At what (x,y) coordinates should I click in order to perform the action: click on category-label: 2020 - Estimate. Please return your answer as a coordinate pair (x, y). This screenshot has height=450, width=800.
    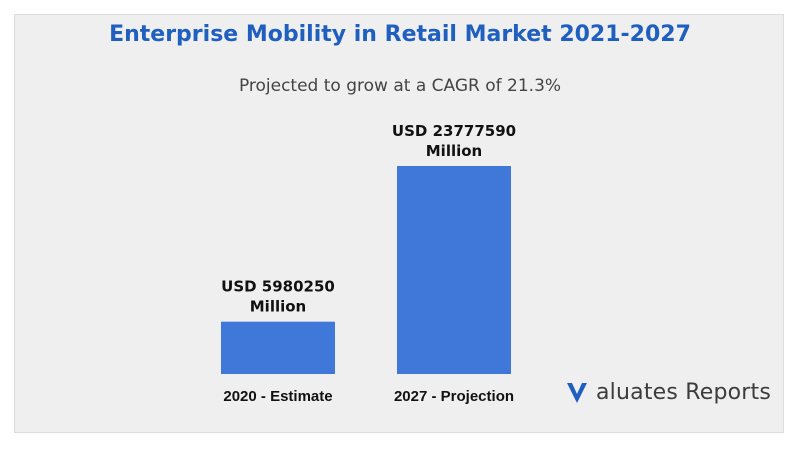
    Looking at the image, I should click on (277, 396).